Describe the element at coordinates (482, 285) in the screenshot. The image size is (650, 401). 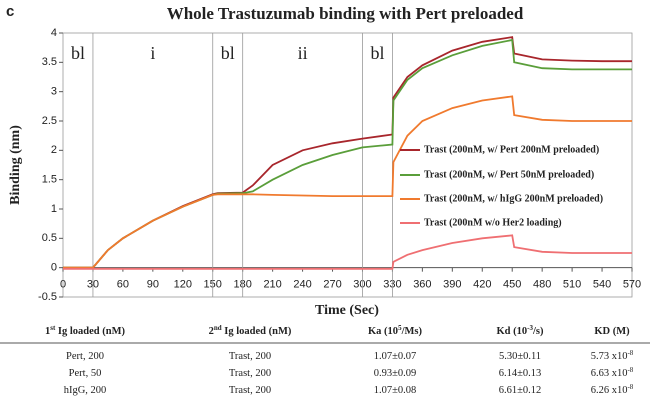
I see `x-tick-label: 420` at that location.